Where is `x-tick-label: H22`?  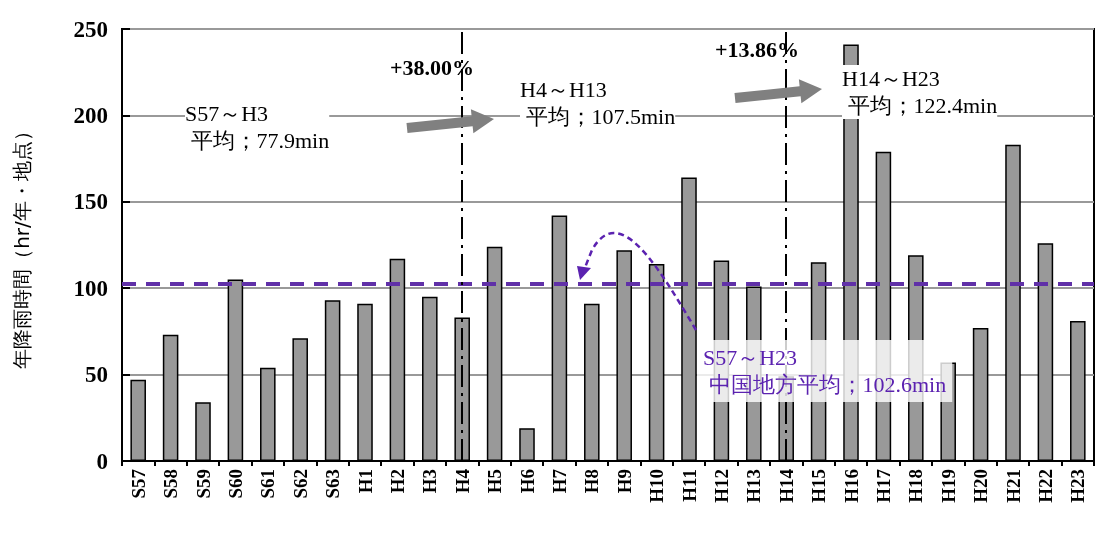 x-tick-label: H22 is located at coordinates (1045, 486).